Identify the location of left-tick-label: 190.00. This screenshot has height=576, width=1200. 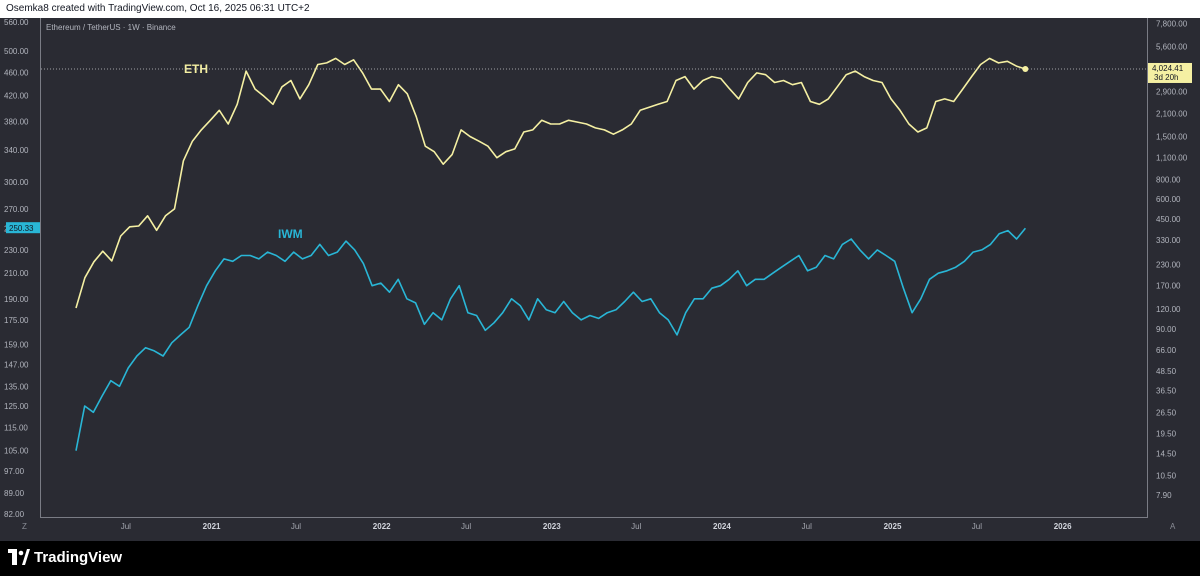
(16, 299).